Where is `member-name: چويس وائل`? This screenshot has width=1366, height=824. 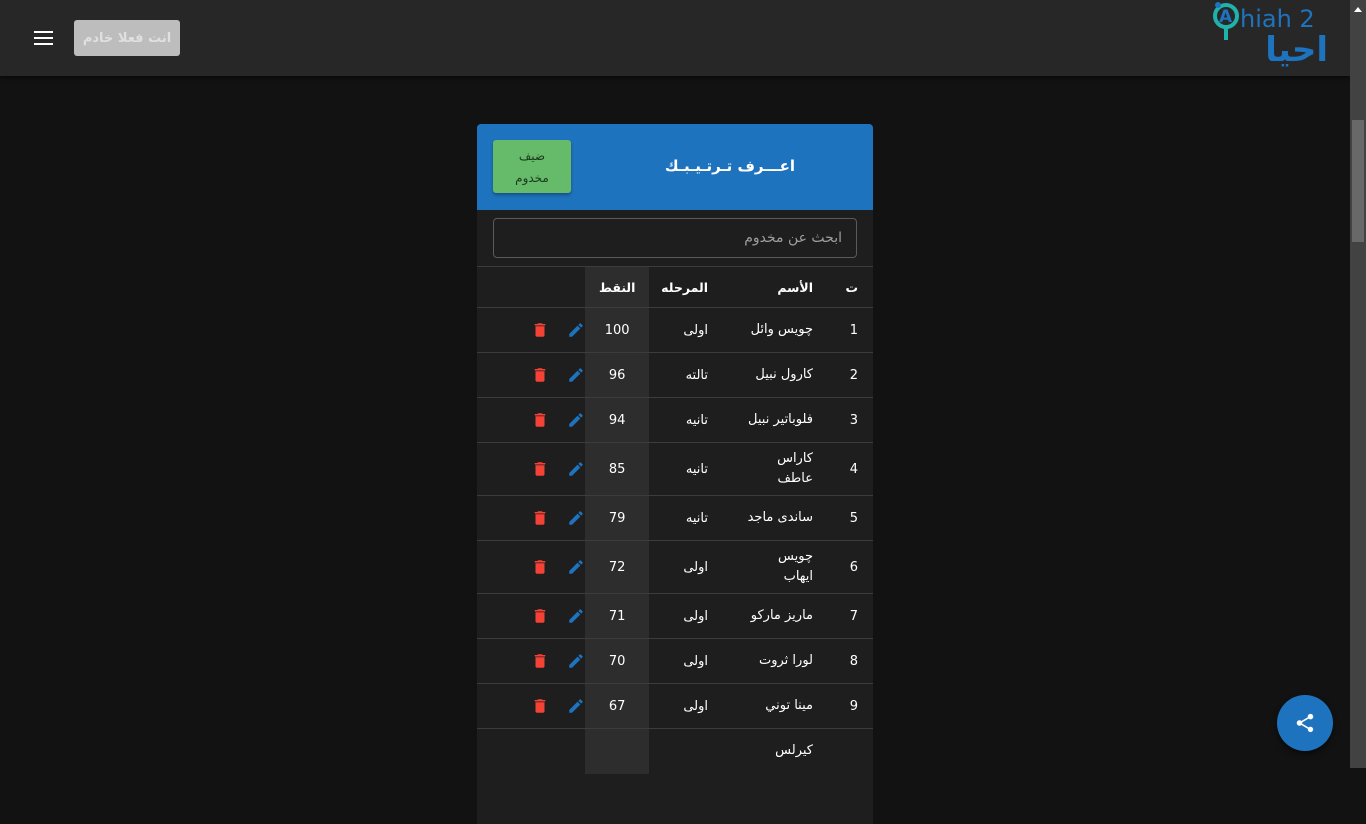 member-name: چويس وائل is located at coordinates (781, 329).